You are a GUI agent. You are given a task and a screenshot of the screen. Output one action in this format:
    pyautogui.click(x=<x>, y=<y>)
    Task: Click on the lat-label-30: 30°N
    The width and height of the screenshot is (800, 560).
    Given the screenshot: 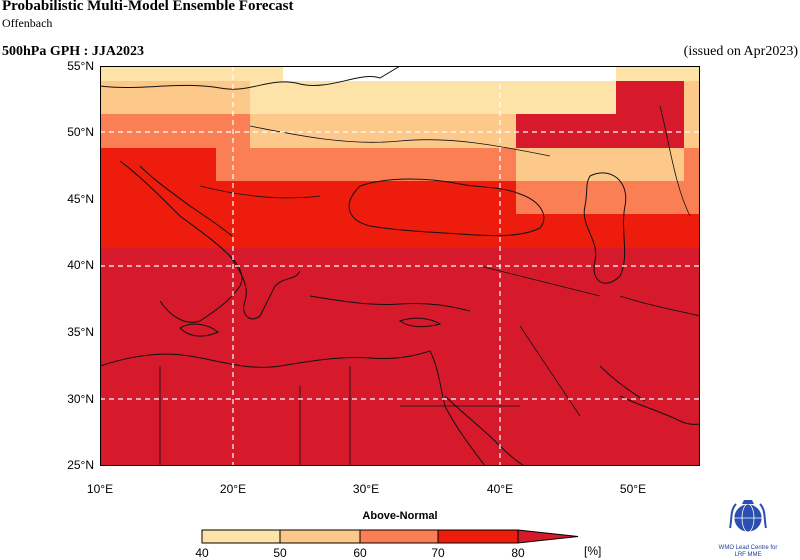 What is the action you would take?
    pyautogui.click(x=80, y=399)
    